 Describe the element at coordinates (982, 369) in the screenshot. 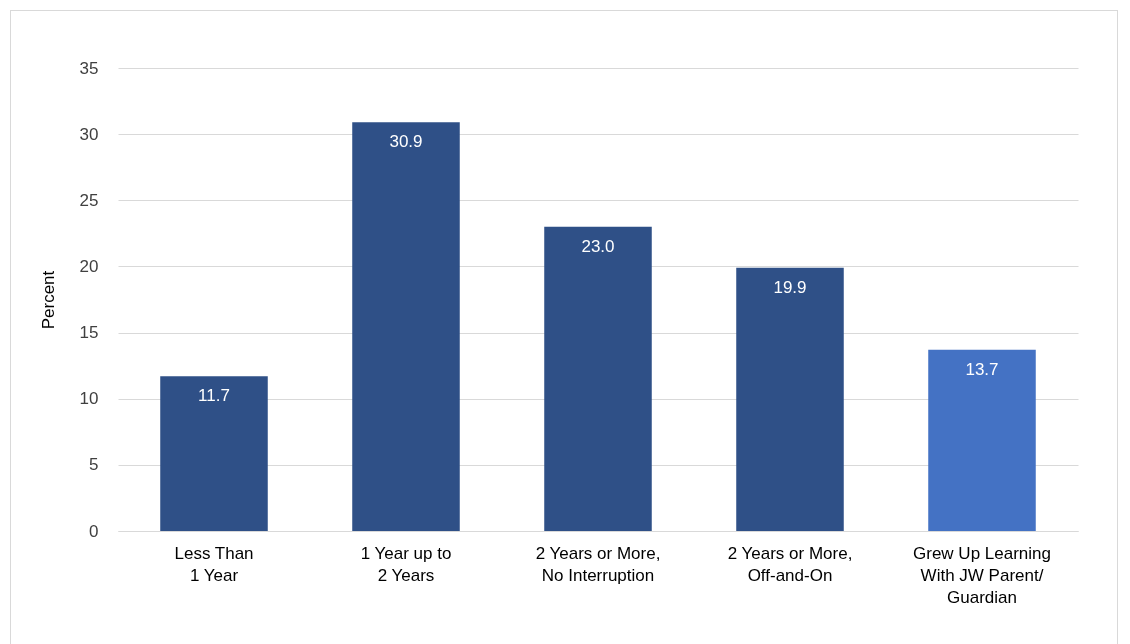

I see `data-label: 13.7` at that location.